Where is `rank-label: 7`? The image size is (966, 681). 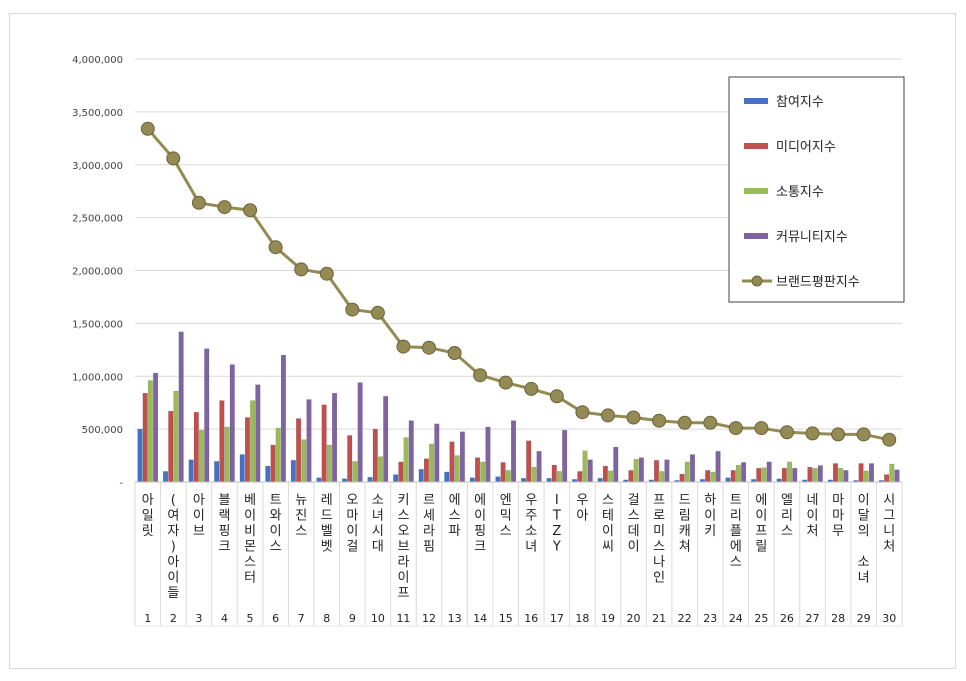 rank-label: 7 is located at coordinates (301, 618).